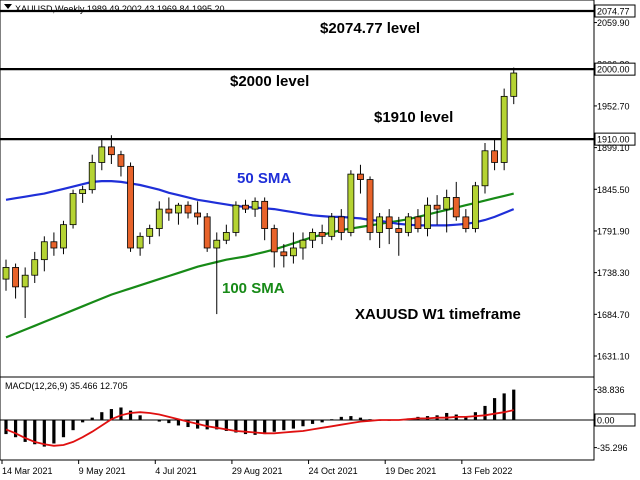 The width and height of the screenshot is (640, 480). Describe the element at coordinates (259, 428) in the screenshot. I see `macd-signal-line` at that location.